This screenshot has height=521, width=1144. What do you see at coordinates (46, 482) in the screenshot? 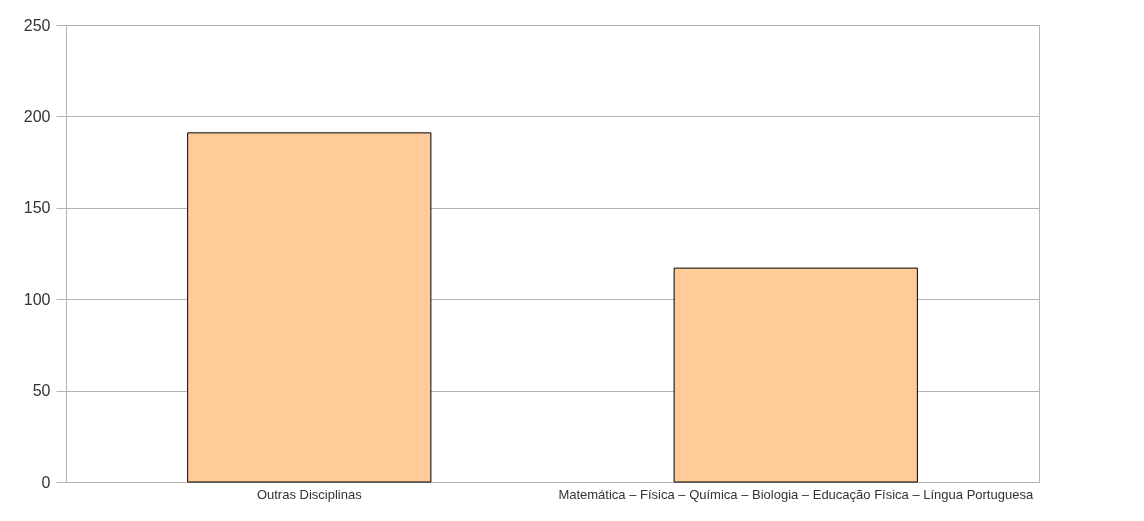
I see `y-tick-label: 0` at bounding box center [46, 482].